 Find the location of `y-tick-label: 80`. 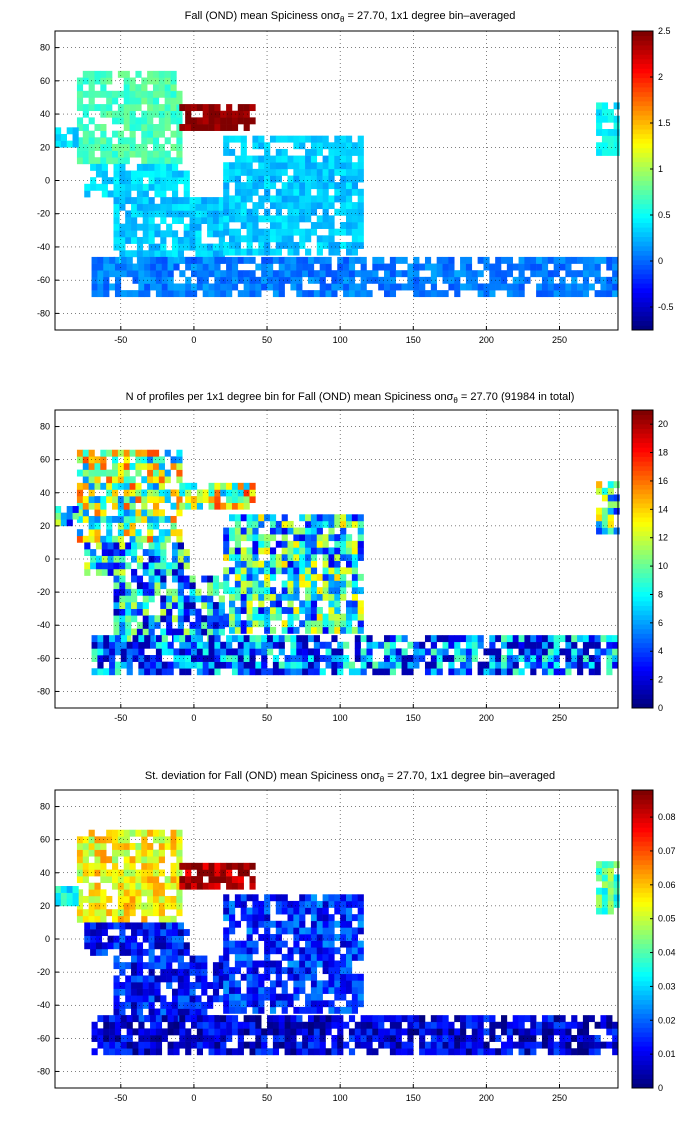

y-tick-label: 80 is located at coordinates (45, 427).